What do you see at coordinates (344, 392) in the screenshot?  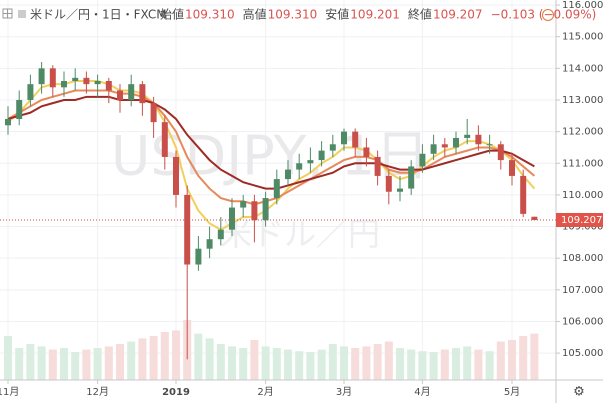 I see `x-tick-label: 3月` at bounding box center [344, 392].